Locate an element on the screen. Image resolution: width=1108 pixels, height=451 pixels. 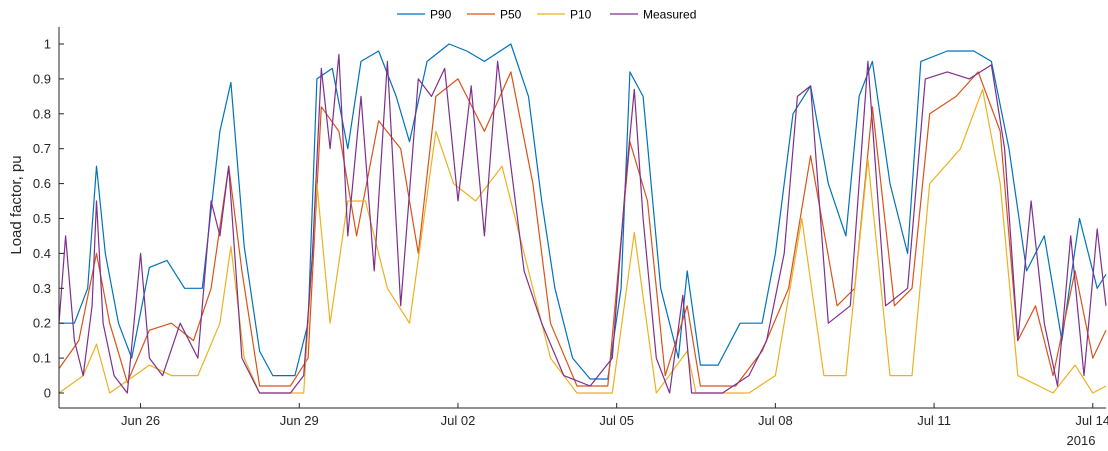
legend-label-measured: Measured is located at coordinates (669, 15).